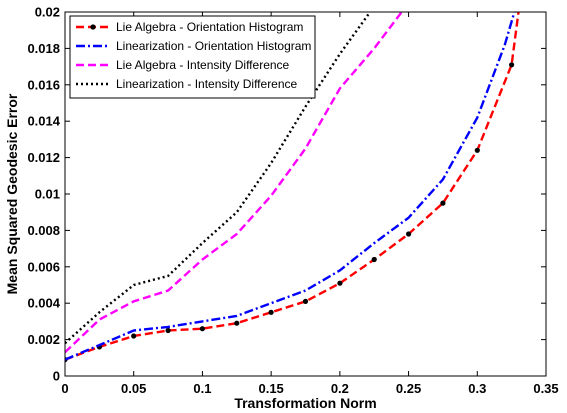  I want to click on legend-label-3: Lie Algebra - Intensity Difference, so click(203, 65).